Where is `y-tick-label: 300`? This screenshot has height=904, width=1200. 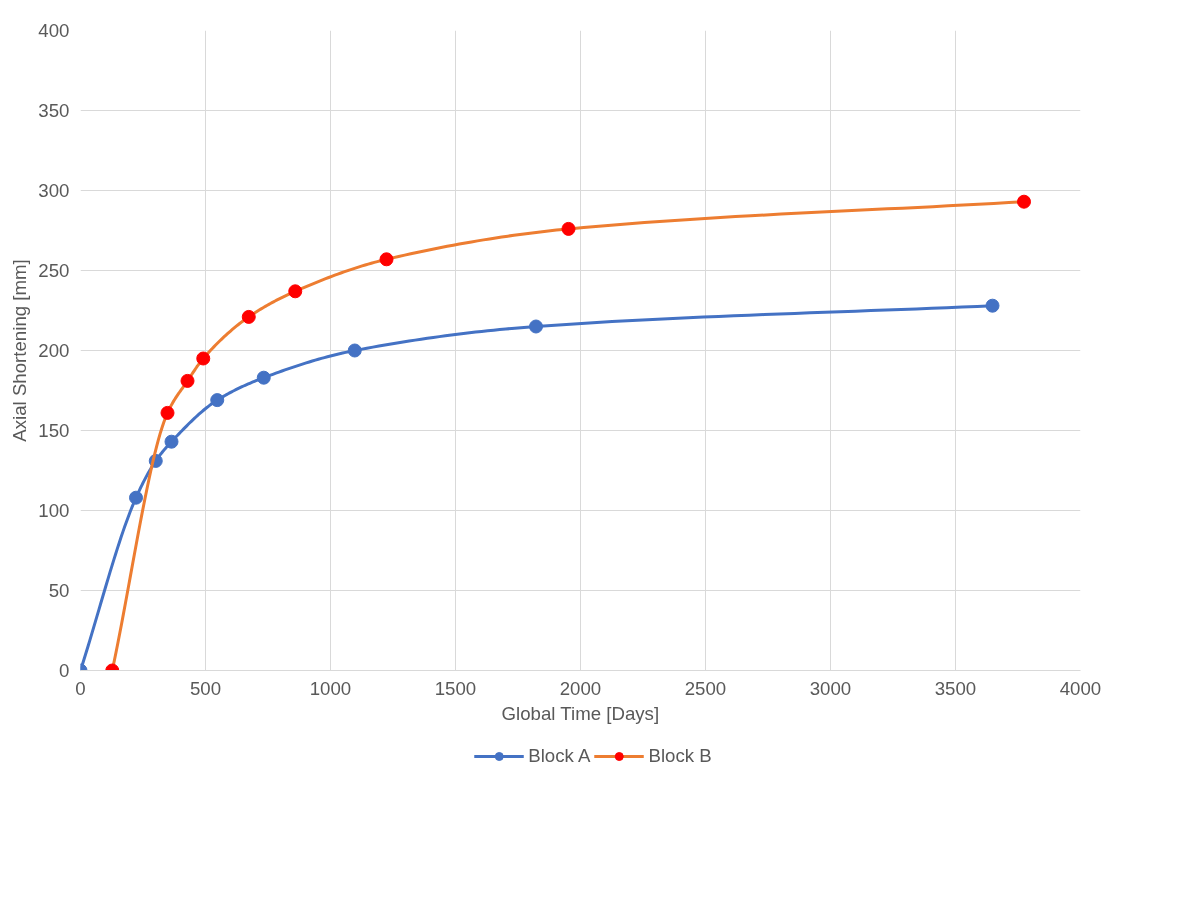
y-tick-label: 300 is located at coordinates (54, 190).